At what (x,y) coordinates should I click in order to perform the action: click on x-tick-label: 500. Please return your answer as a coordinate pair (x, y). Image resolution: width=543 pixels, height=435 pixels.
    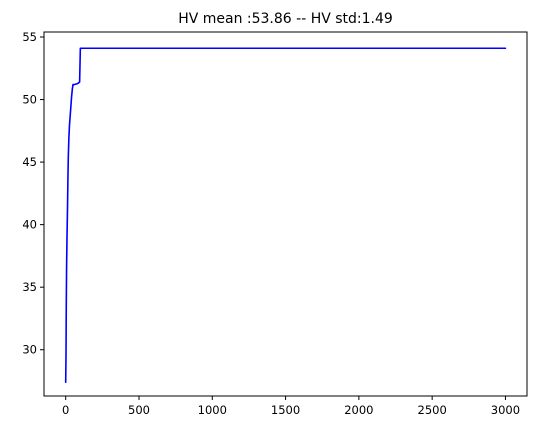
    Looking at the image, I should click on (139, 410).